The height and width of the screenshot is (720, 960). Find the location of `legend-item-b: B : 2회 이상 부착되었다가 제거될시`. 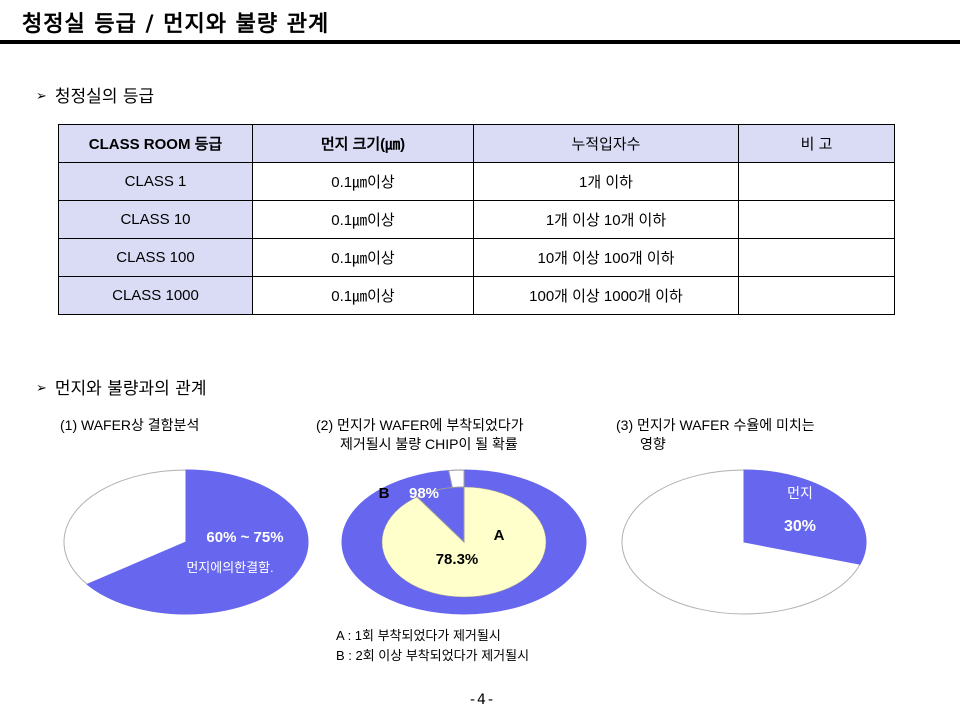

legend-item-b: B : 2회 이상 부착되었다가 제거될시 is located at coordinates (433, 655).